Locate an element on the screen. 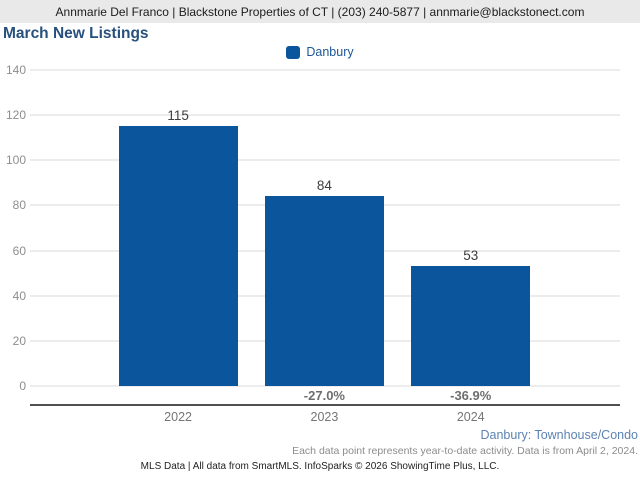  chart-title: March New Listings is located at coordinates (76, 33).